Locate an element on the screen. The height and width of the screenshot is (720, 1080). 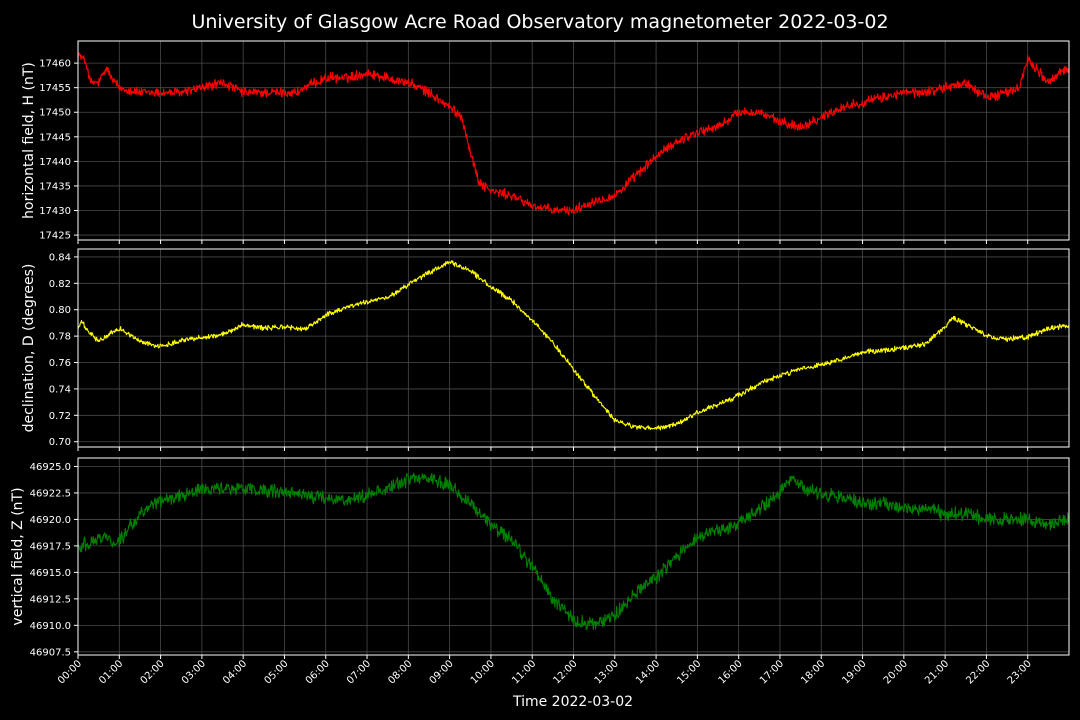
y-tick-label-7: 17460 is located at coordinates (55, 64).